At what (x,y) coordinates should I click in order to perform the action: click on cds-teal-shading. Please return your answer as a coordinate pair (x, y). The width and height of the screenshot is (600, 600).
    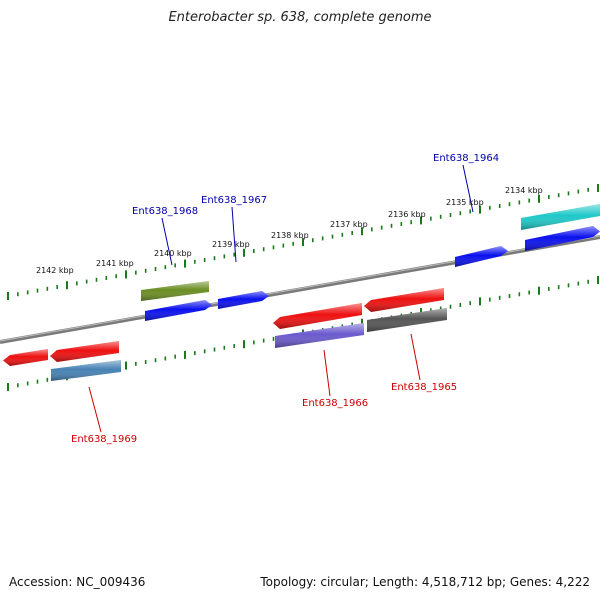
    Looking at the image, I should click on (560, 217).